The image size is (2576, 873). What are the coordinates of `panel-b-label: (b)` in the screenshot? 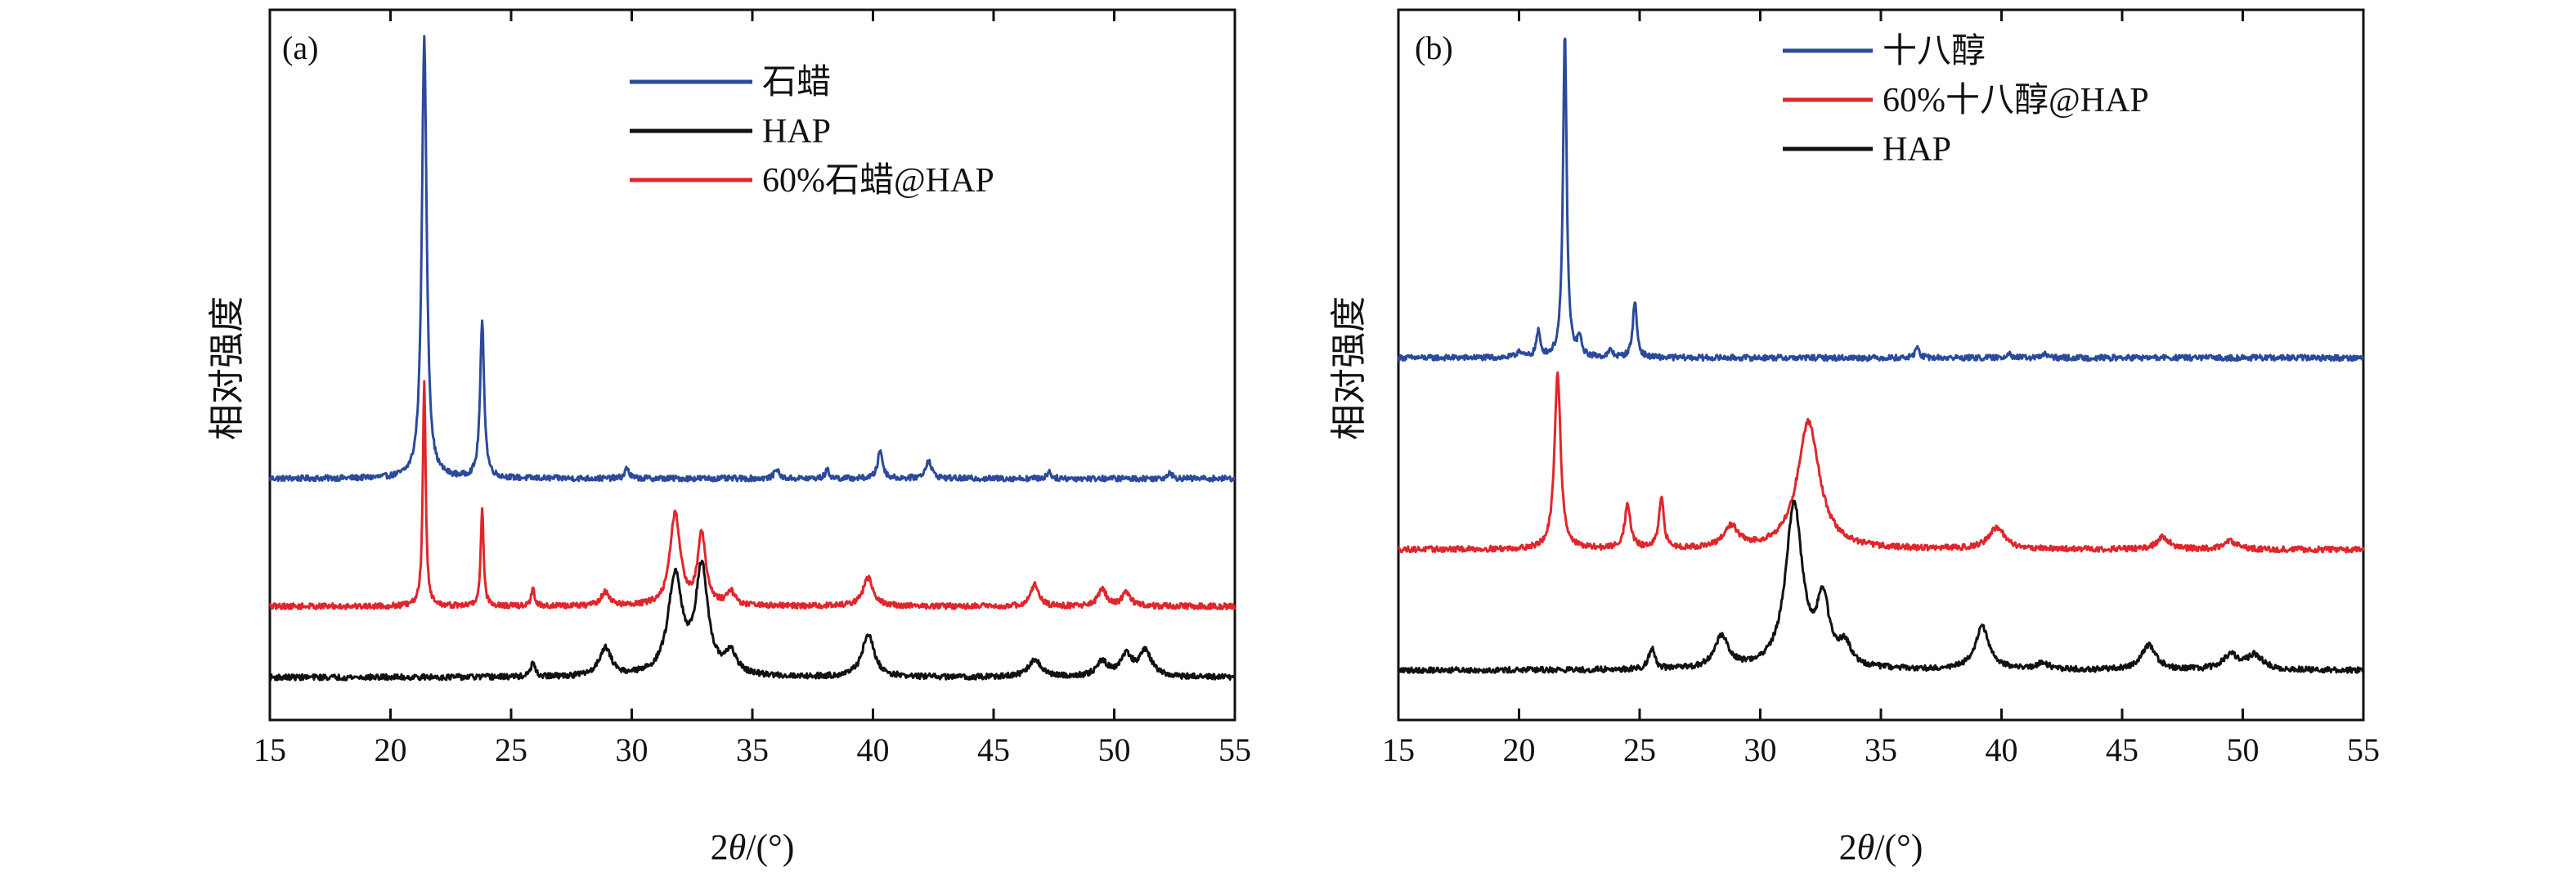 It's located at (1434, 48).